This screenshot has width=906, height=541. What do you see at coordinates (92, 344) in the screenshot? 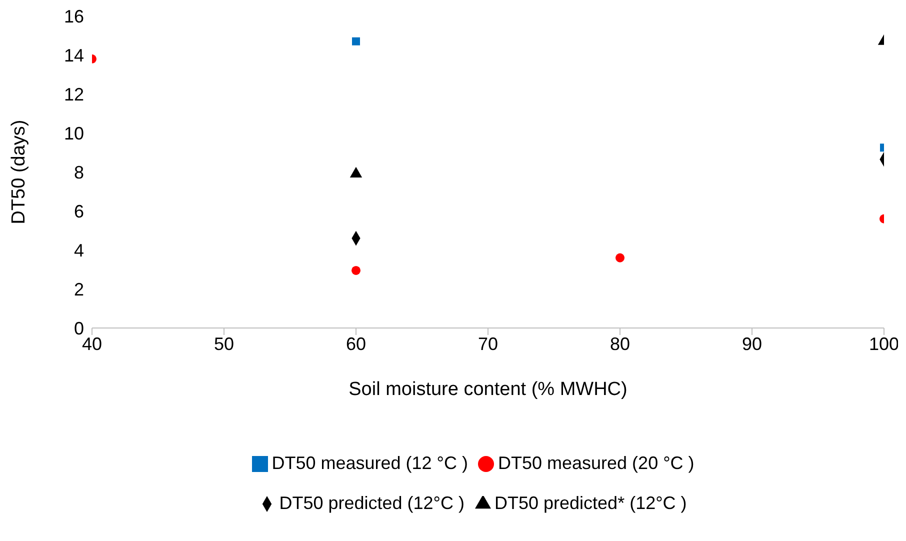
I see `x-tick-label: 40` at bounding box center [92, 344].